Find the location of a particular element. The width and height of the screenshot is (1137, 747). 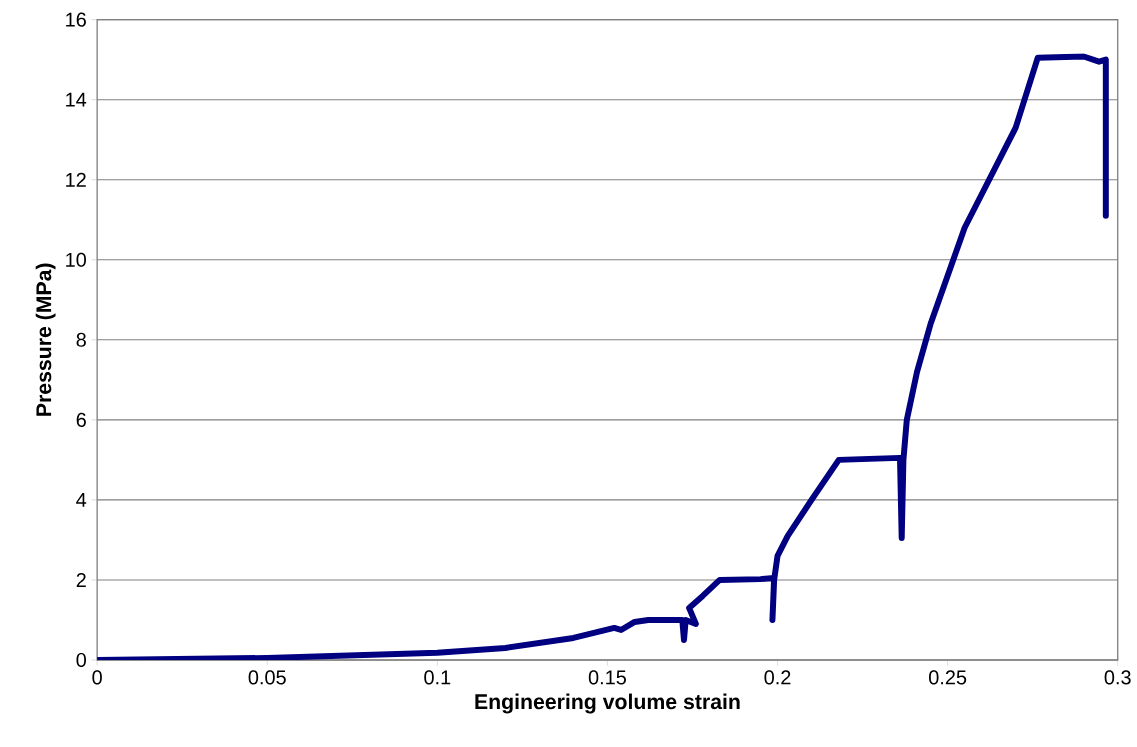

y-tick-label: 10 is located at coordinates (76, 259).